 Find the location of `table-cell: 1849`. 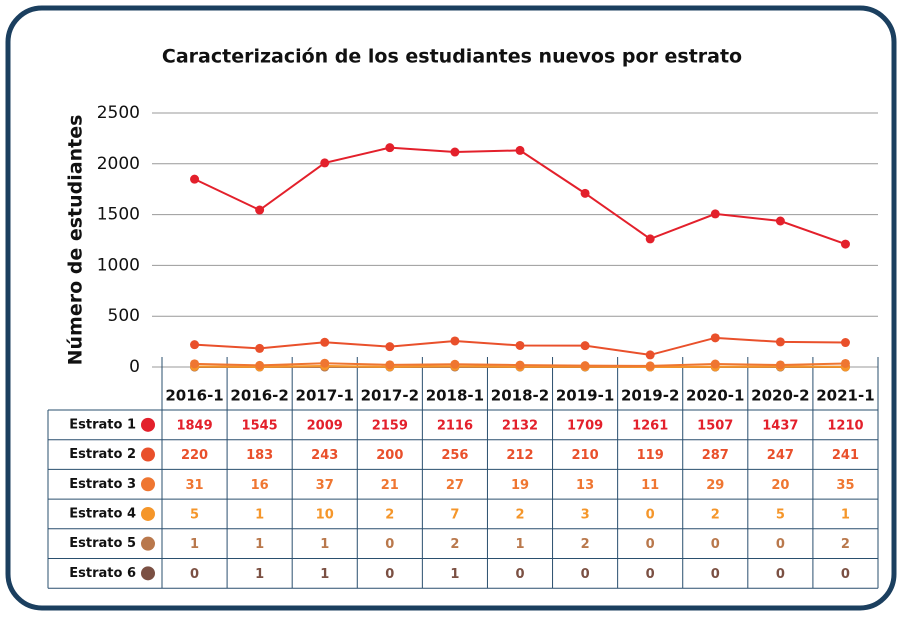

table-cell: 1849 is located at coordinates (194, 425).